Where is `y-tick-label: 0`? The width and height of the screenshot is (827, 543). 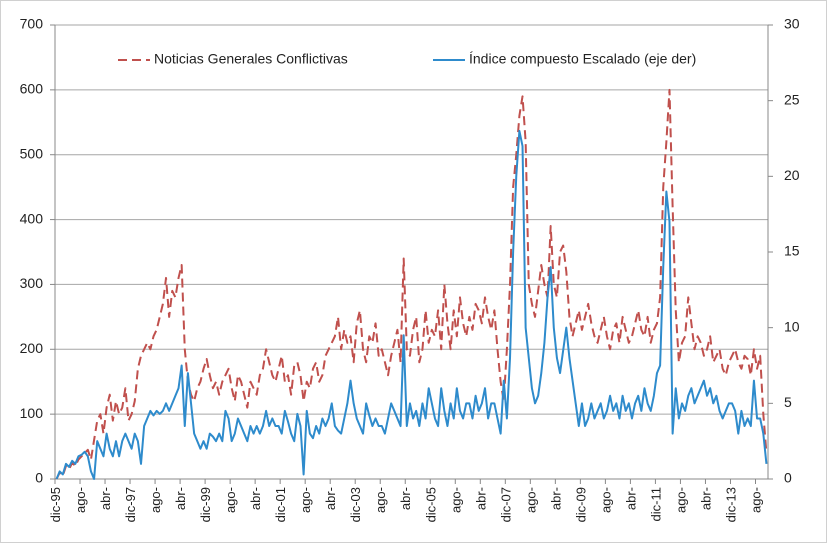
y-tick-label: 0 is located at coordinates (39, 478).